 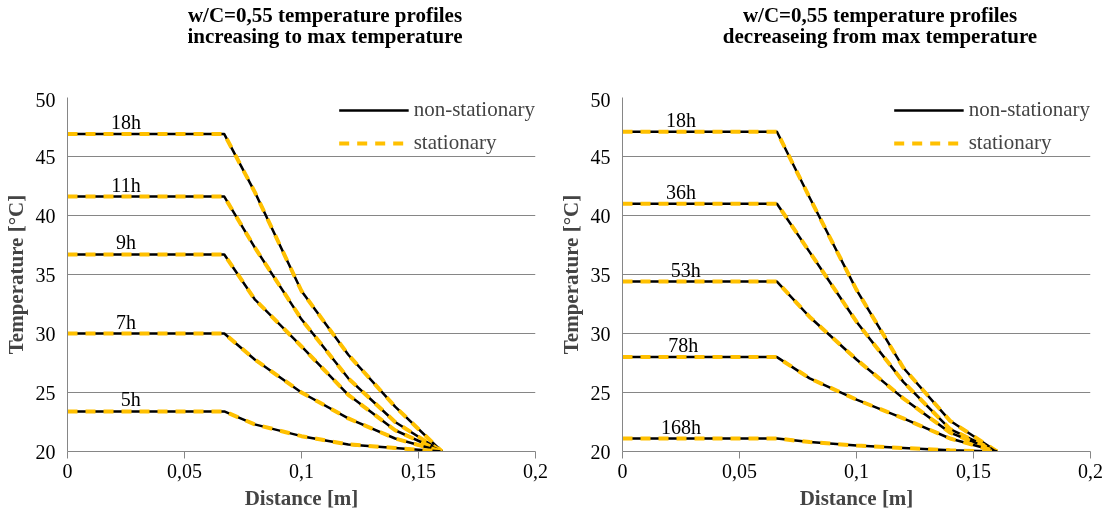 I want to click on annotation: 7h, so click(x=126, y=321).